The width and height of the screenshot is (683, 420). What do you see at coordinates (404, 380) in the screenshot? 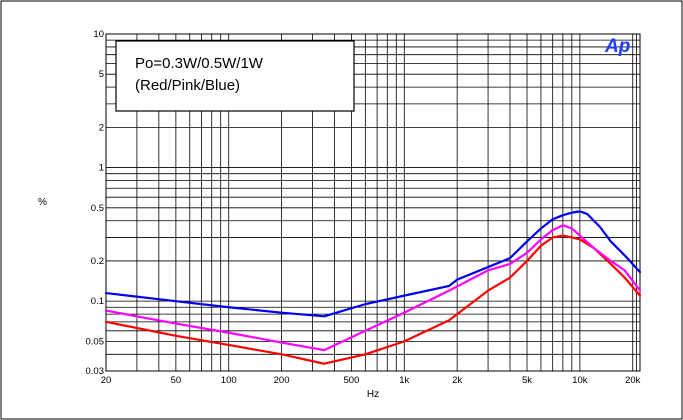
I see `x-tick-label: 1k` at bounding box center [404, 380].